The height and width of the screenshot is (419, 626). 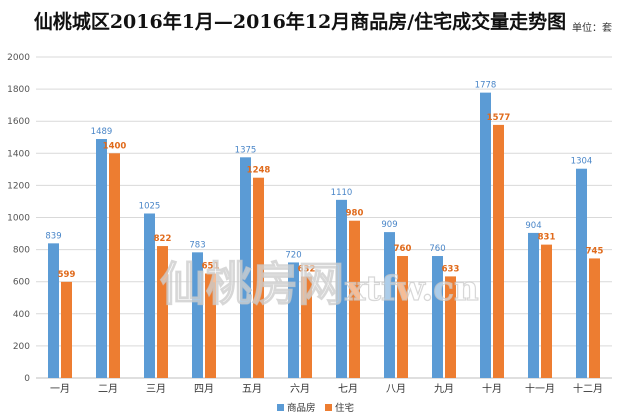 I want to click on data-label: 633, so click(x=451, y=269).